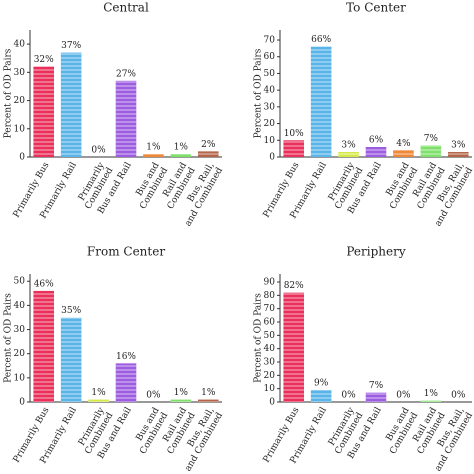 The image size is (474, 474). Describe the element at coordinates (376, 140) in the screenshot. I see `value-label: 6%` at that location.